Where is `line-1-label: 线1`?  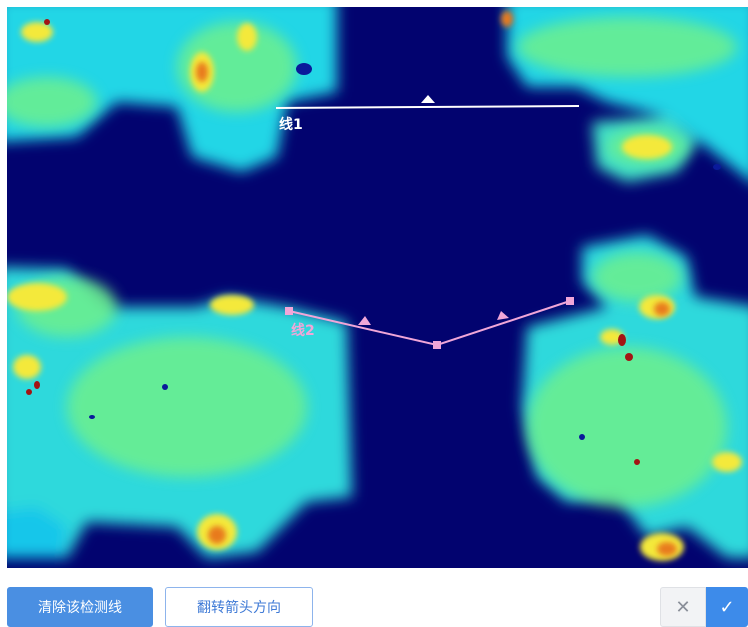 line-1-label: 线1 is located at coordinates (291, 125).